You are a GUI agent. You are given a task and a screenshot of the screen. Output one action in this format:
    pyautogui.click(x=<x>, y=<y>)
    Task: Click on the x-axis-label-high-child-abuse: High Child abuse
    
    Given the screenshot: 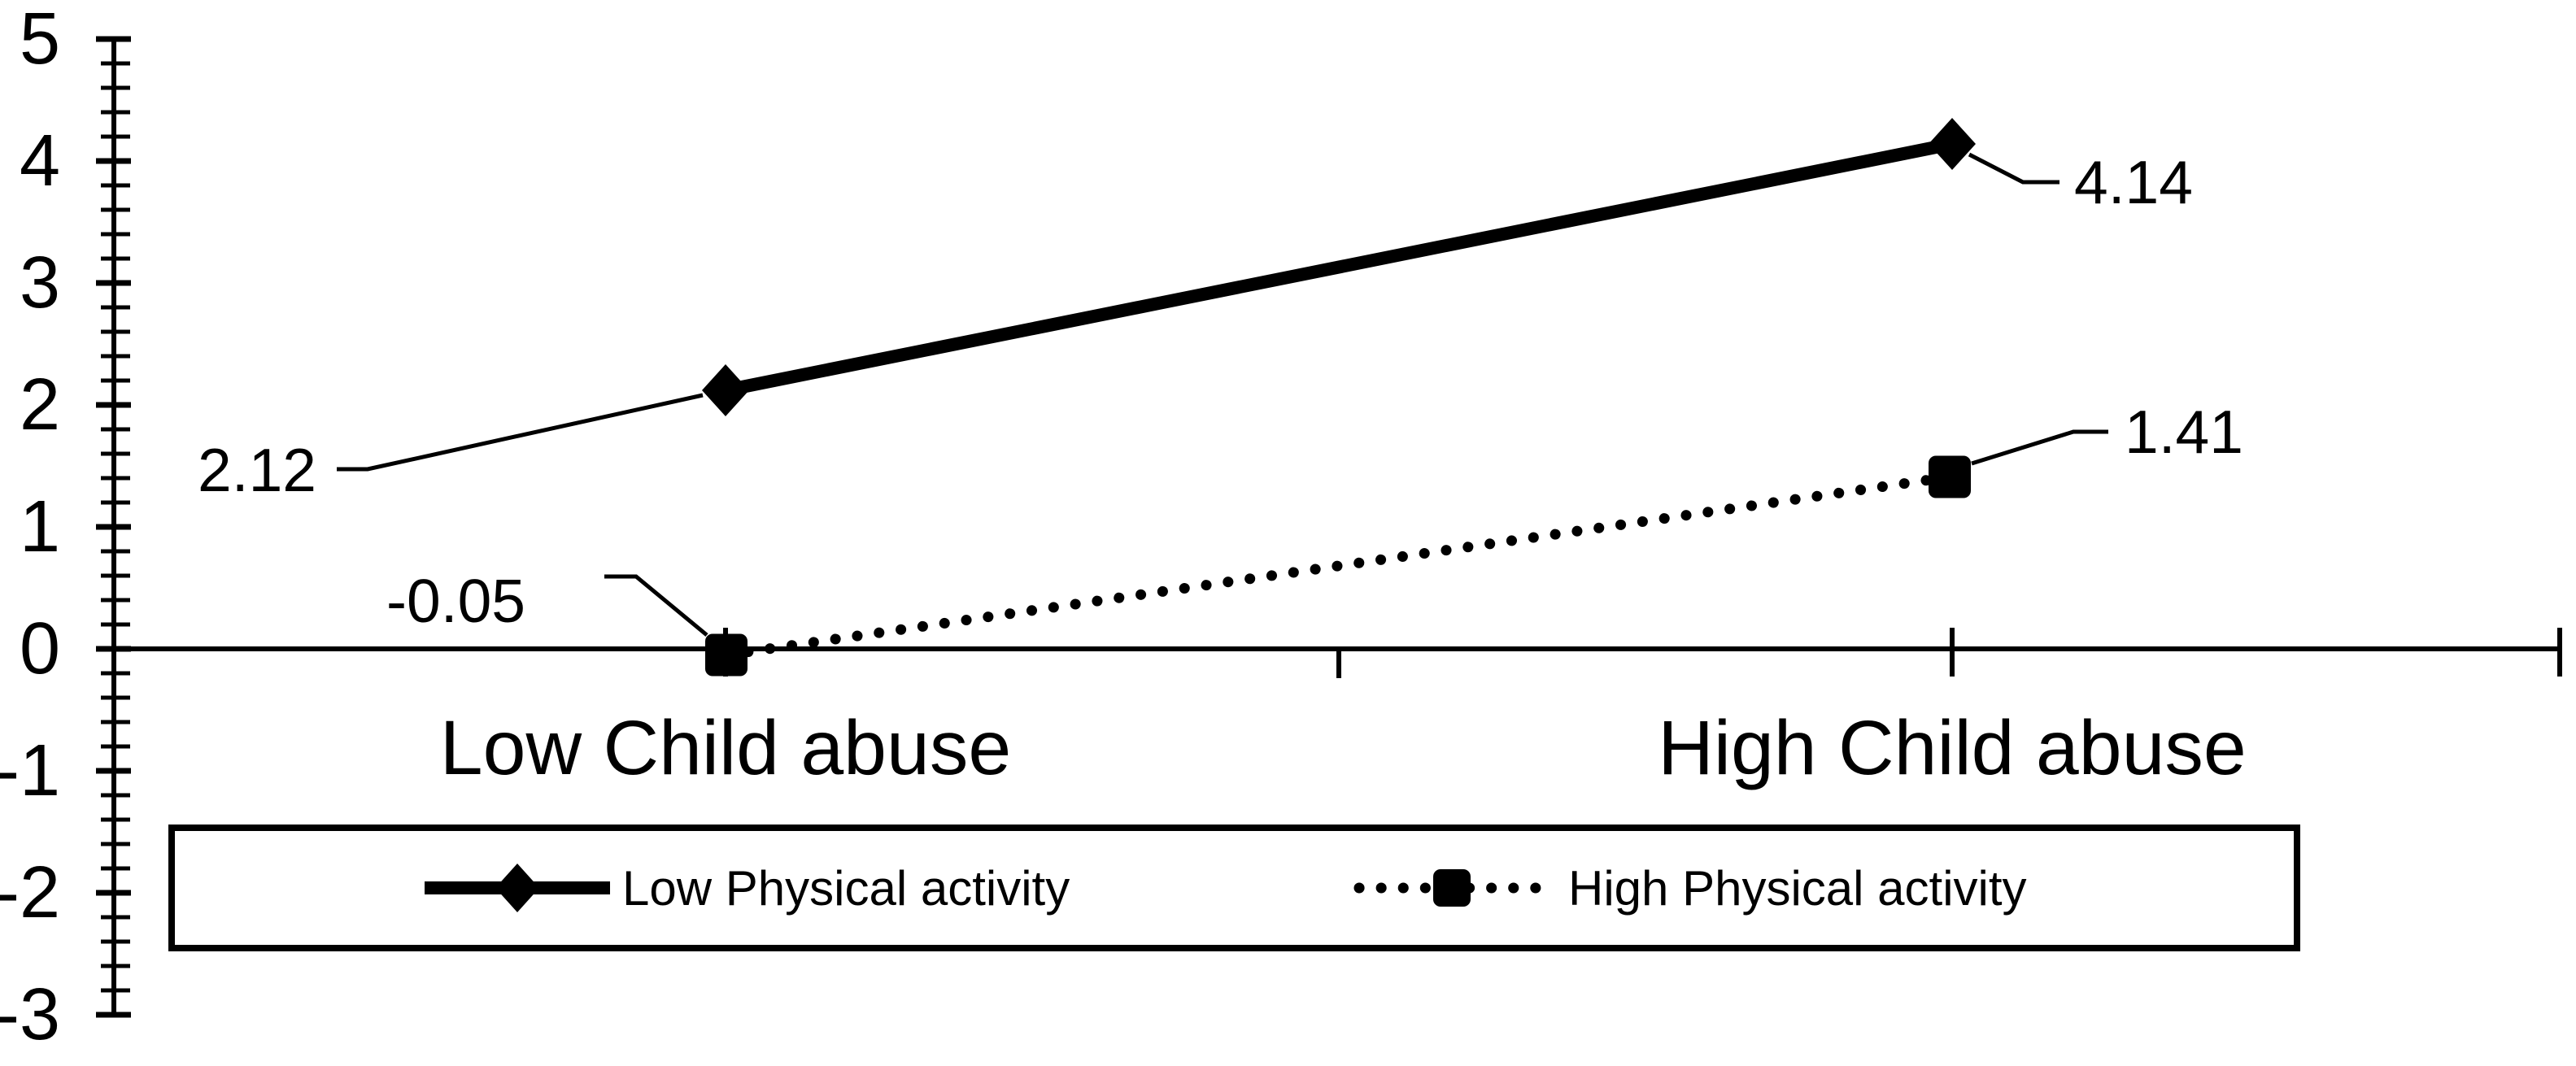 What is the action you would take?
    pyautogui.click(x=1952, y=748)
    